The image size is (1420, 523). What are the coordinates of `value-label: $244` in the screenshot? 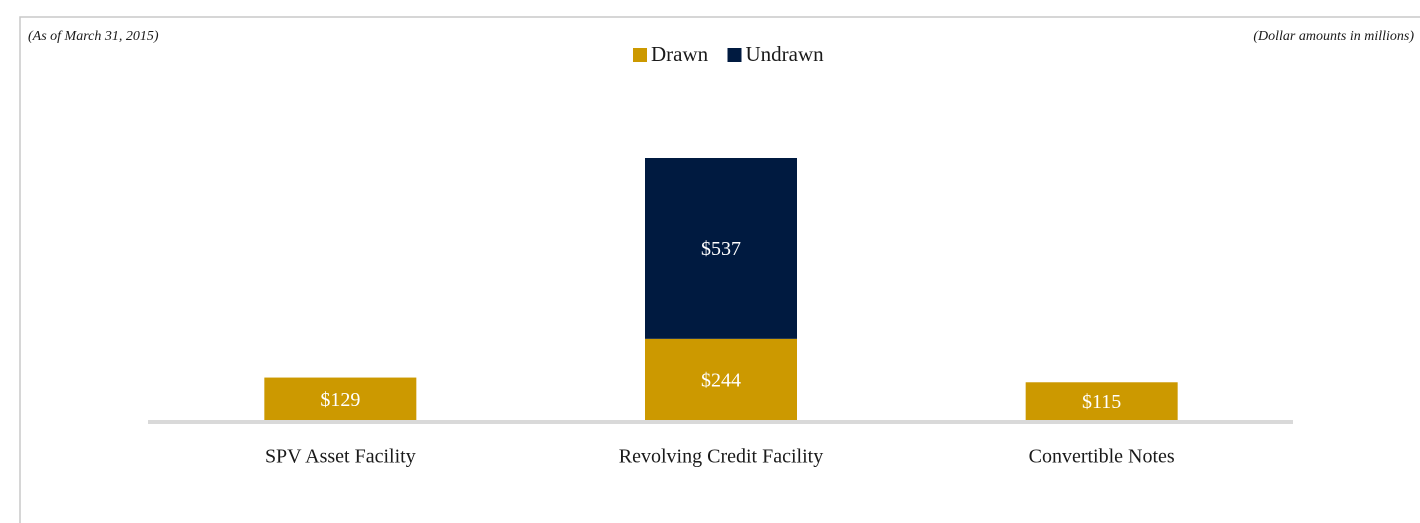 It's located at (721, 381).